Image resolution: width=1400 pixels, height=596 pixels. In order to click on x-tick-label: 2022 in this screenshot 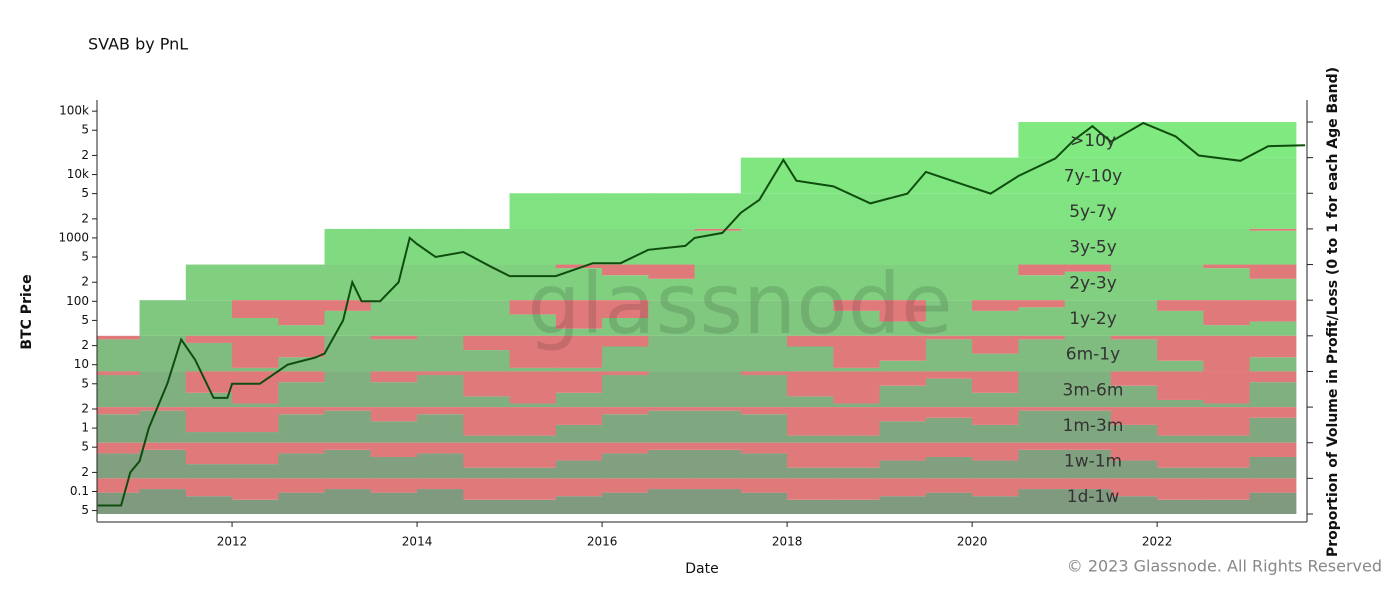, I will do `click(1157, 542)`.